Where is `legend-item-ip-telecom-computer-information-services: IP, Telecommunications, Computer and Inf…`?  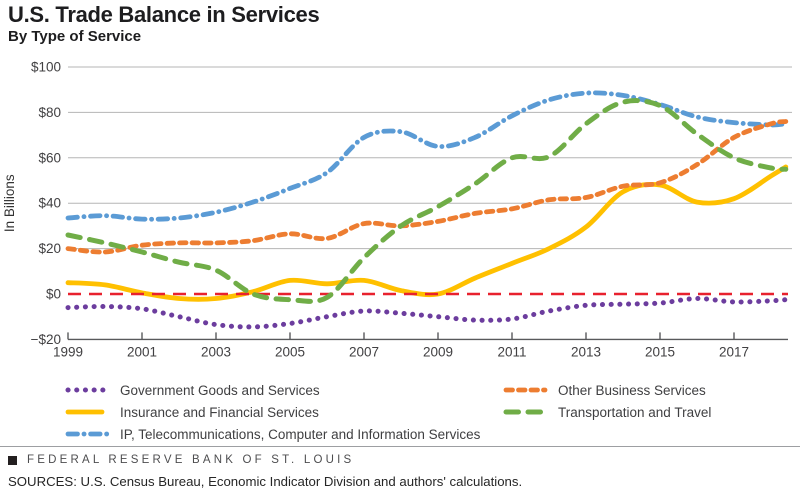 legend-item-ip-telecom-computer-information-services: IP, Telecommunications, Computer and Inf… is located at coordinates (272, 434).